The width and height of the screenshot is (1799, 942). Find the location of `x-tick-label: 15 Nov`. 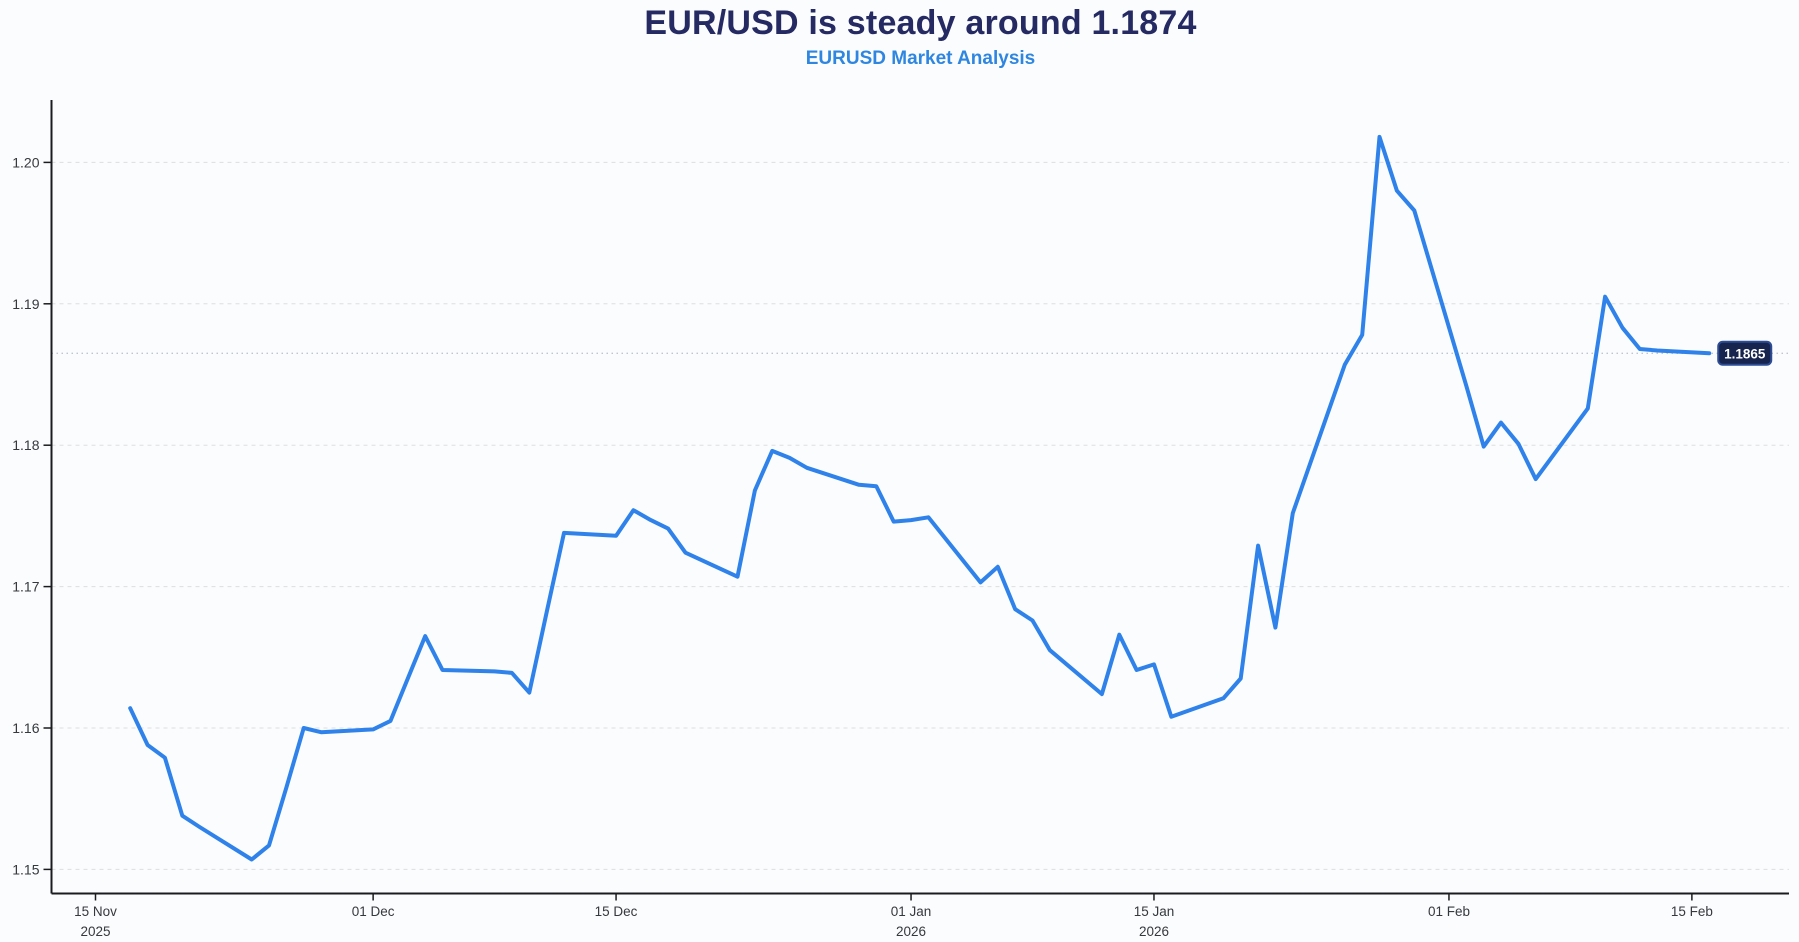

x-tick-label: 15 Nov is located at coordinates (95, 911).